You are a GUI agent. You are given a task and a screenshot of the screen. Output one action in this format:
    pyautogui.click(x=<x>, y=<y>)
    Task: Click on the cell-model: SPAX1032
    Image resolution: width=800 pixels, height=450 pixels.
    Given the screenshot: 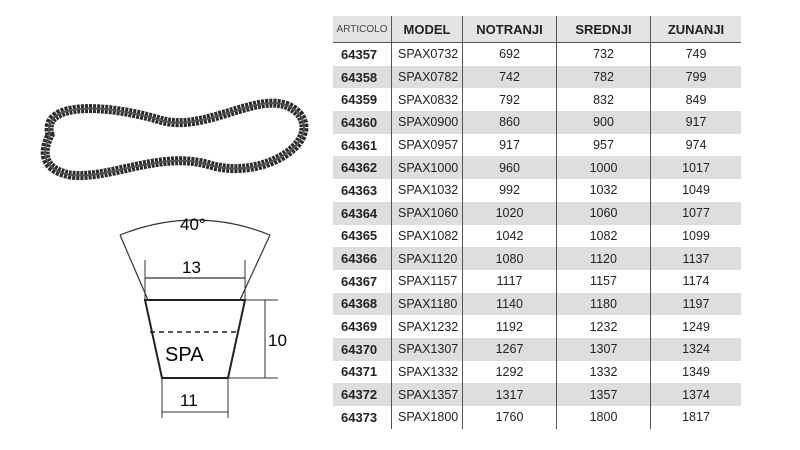 What is the action you would take?
    pyautogui.click(x=427, y=190)
    